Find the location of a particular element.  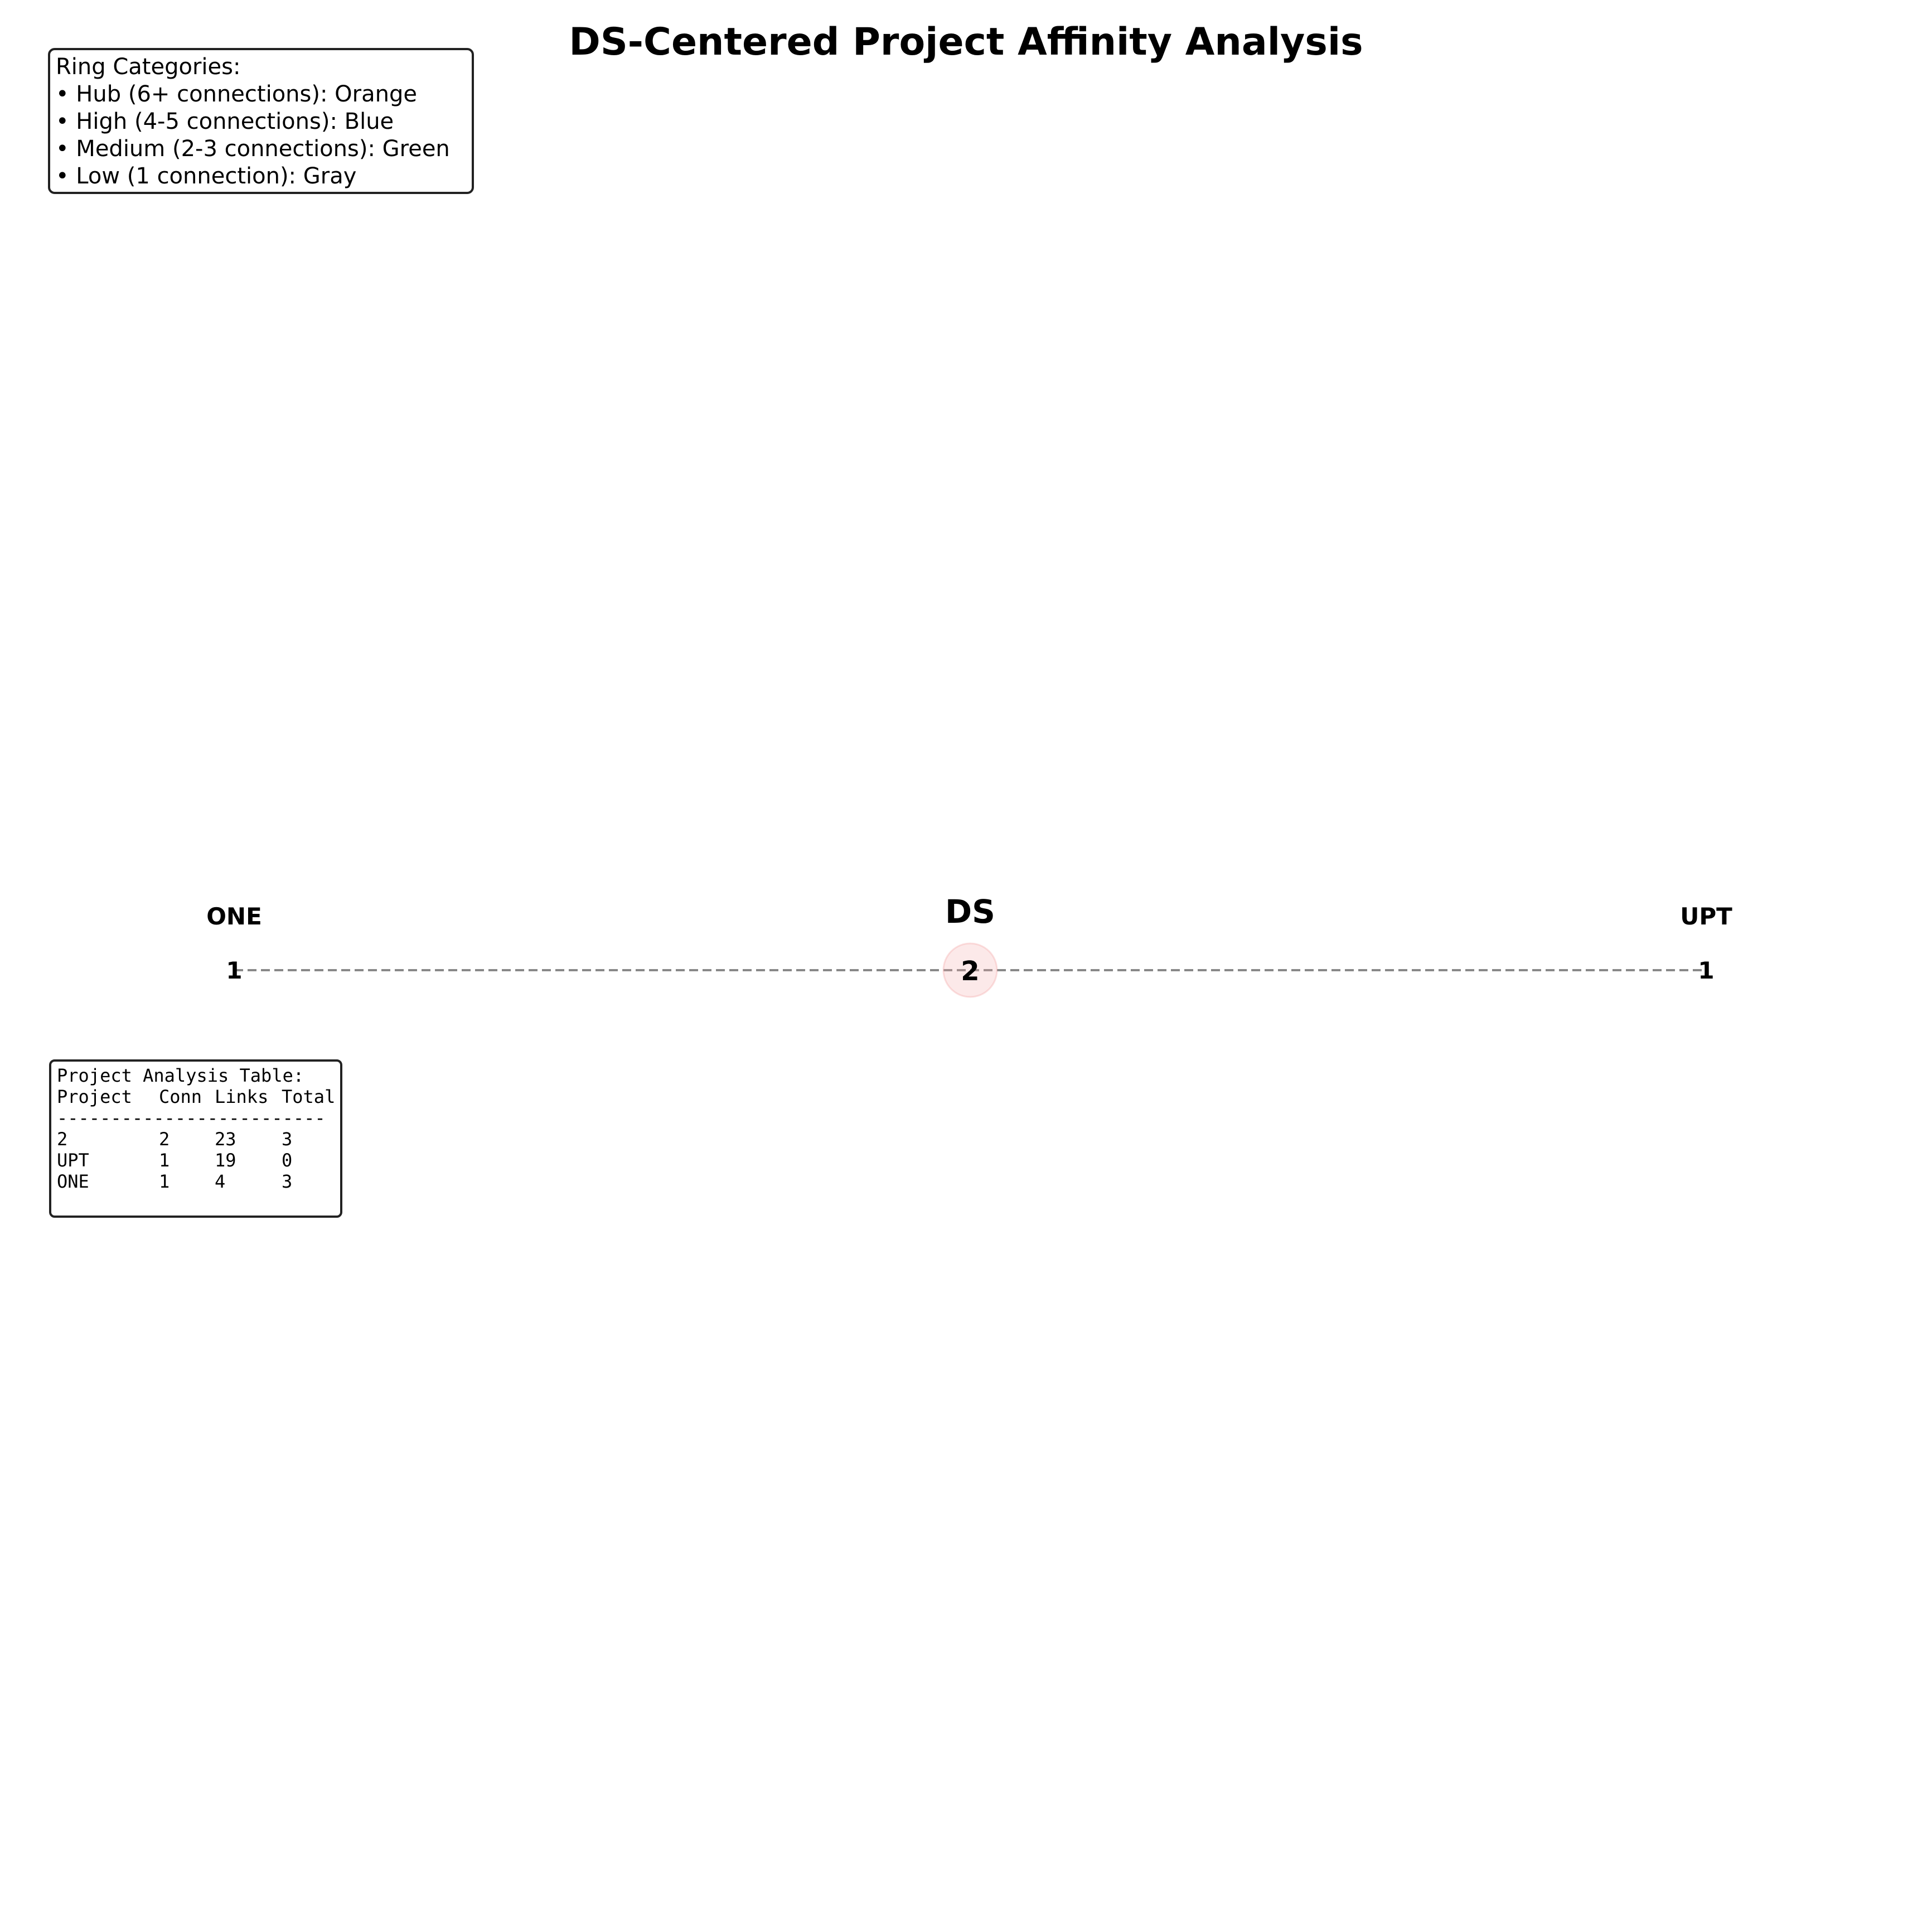

cell-links: 19 is located at coordinates (225, 1160).